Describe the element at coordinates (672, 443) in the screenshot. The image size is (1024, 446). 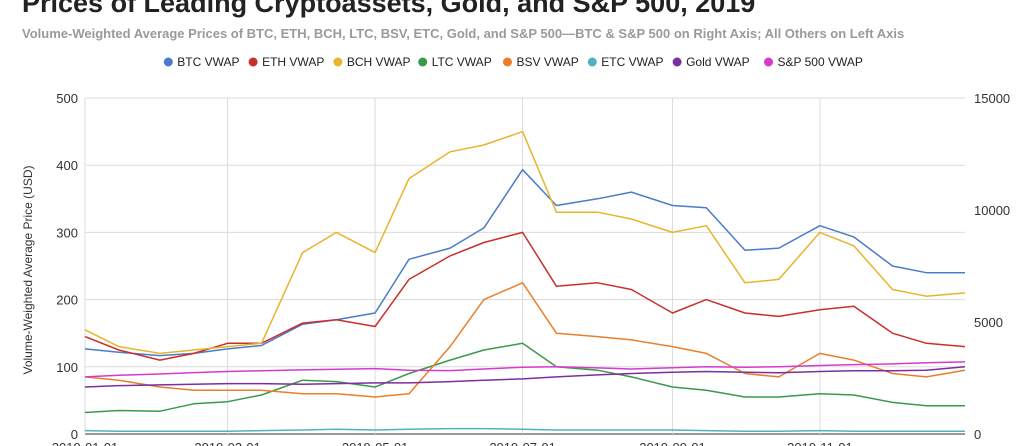
I see `x-tick-label: 2019-09-01` at that location.